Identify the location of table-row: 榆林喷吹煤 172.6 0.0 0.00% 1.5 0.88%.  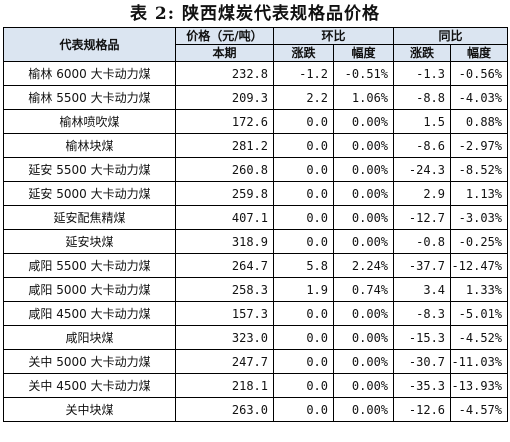
(256, 121).